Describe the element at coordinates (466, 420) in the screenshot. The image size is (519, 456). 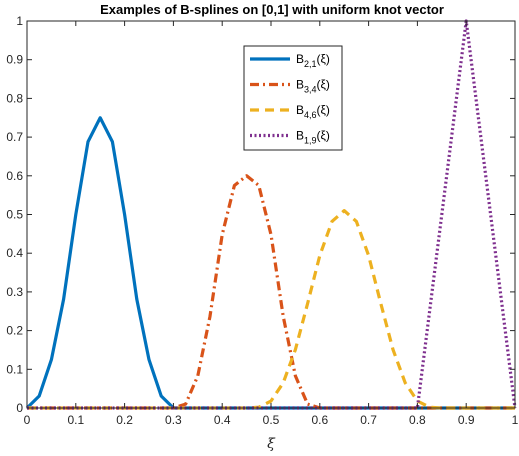
I see `x-tick-label: 0.9` at that location.